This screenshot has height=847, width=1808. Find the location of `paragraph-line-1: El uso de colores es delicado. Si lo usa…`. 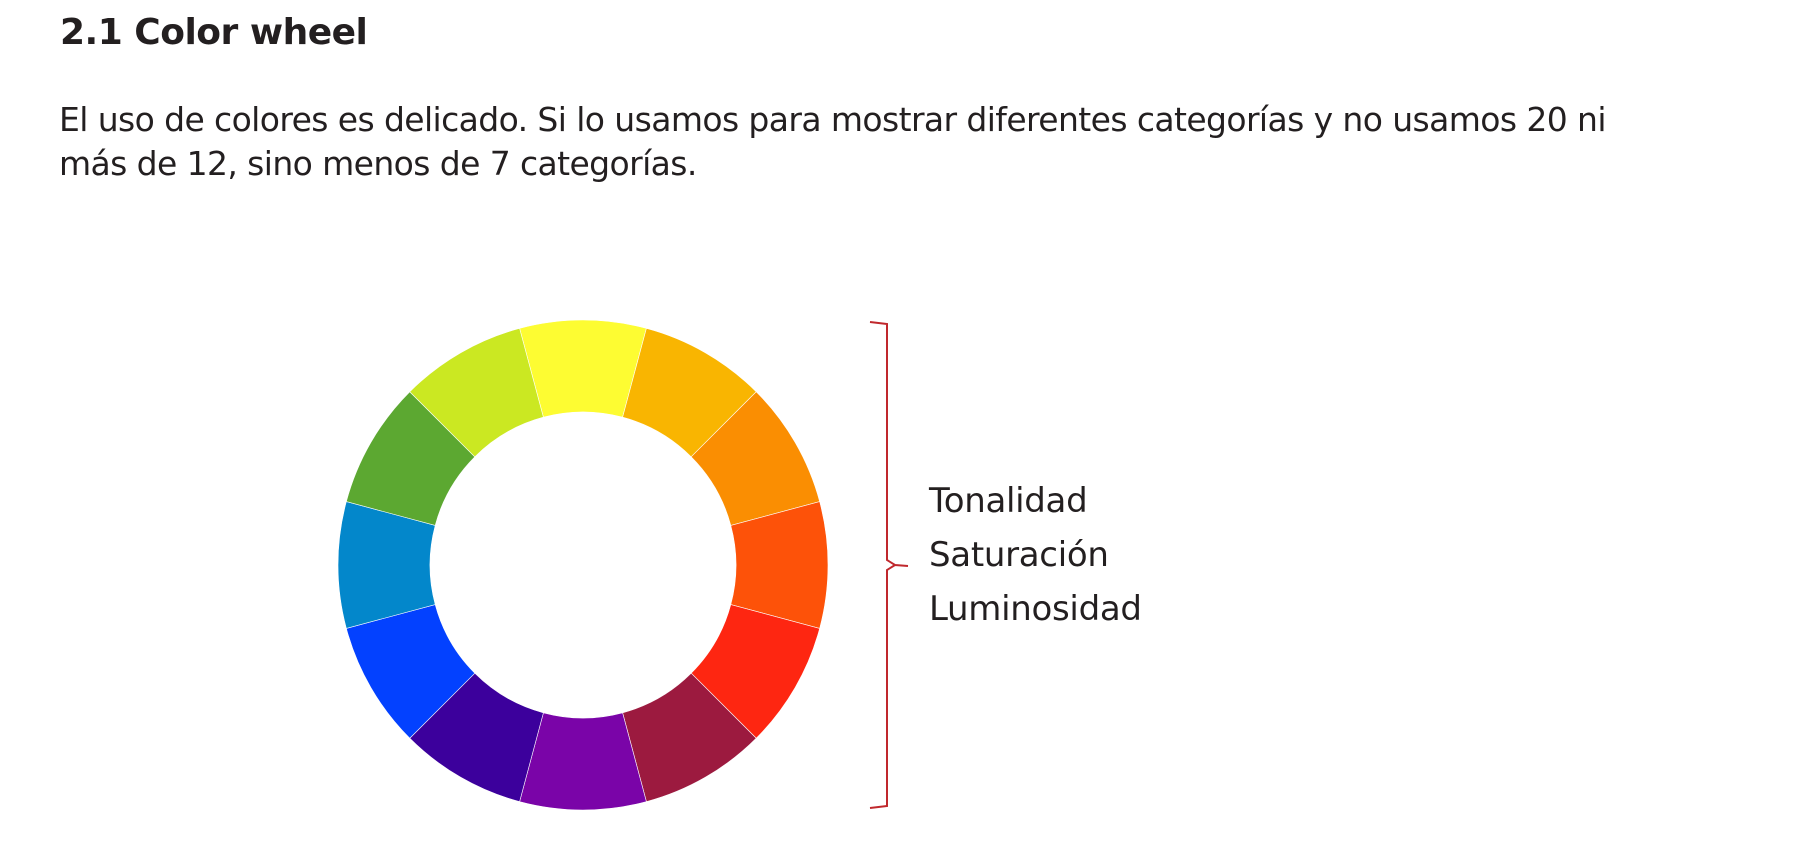

paragraph-line-1: El uso de colores es delicado. Si lo usa… is located at coordinates (833, 119).